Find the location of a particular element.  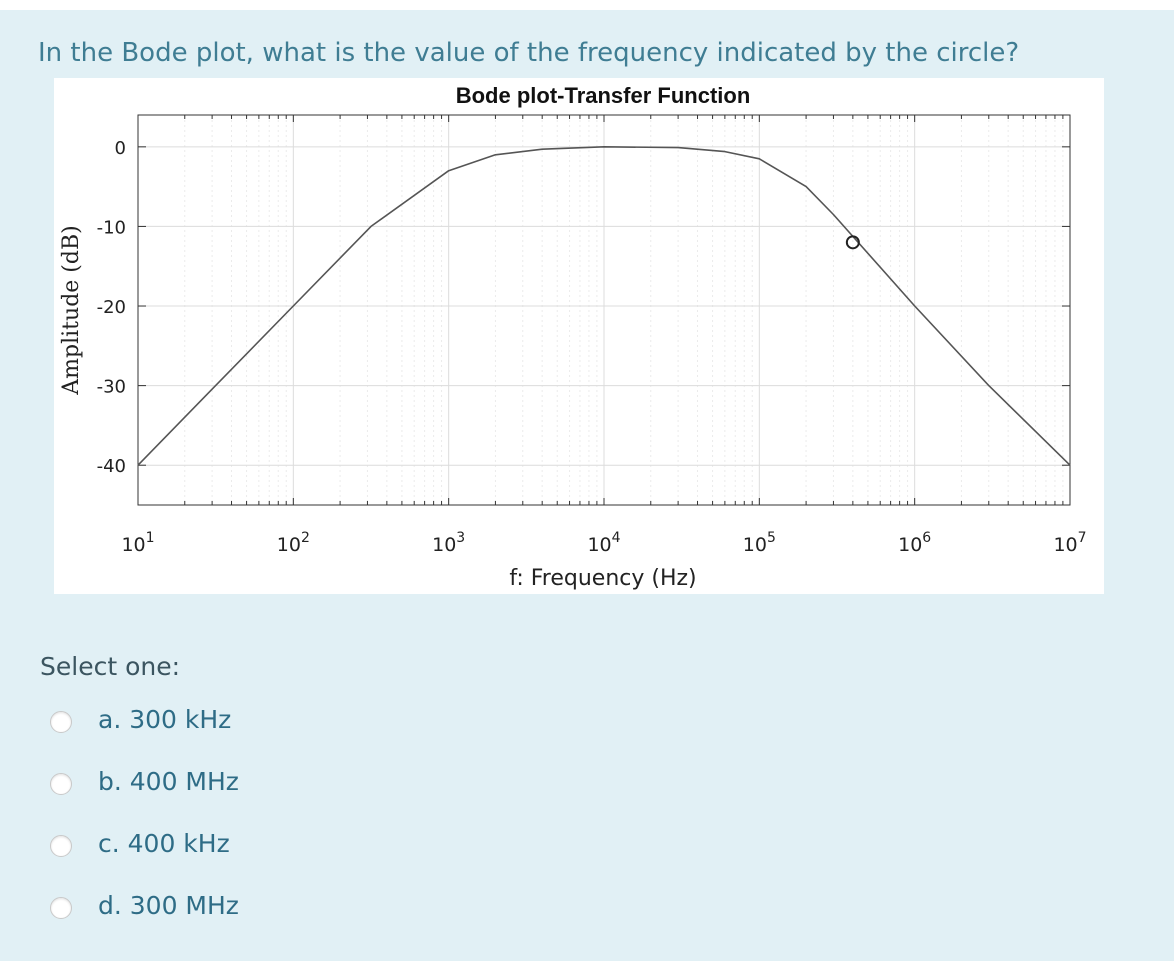

option-b-radio is located at coordinates (61, 784).